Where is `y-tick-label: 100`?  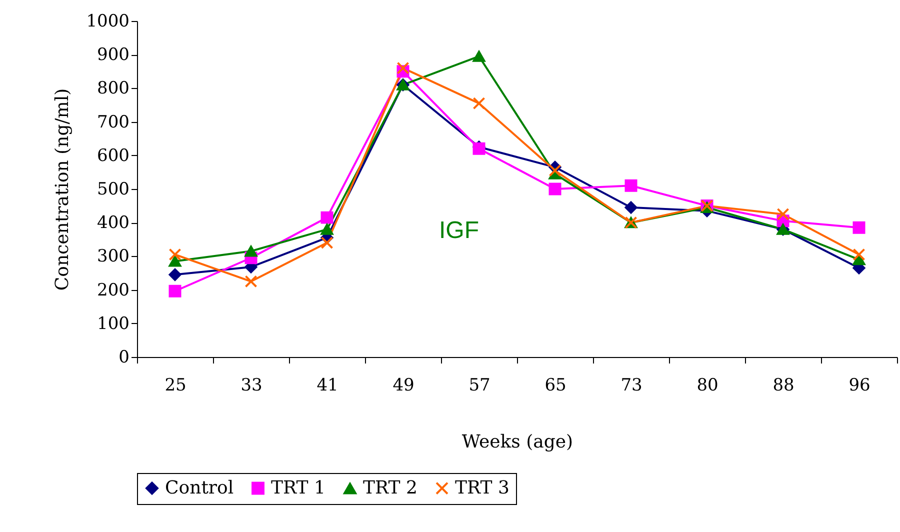 y-tick-label: 100 is located at coordinates (113, 324).